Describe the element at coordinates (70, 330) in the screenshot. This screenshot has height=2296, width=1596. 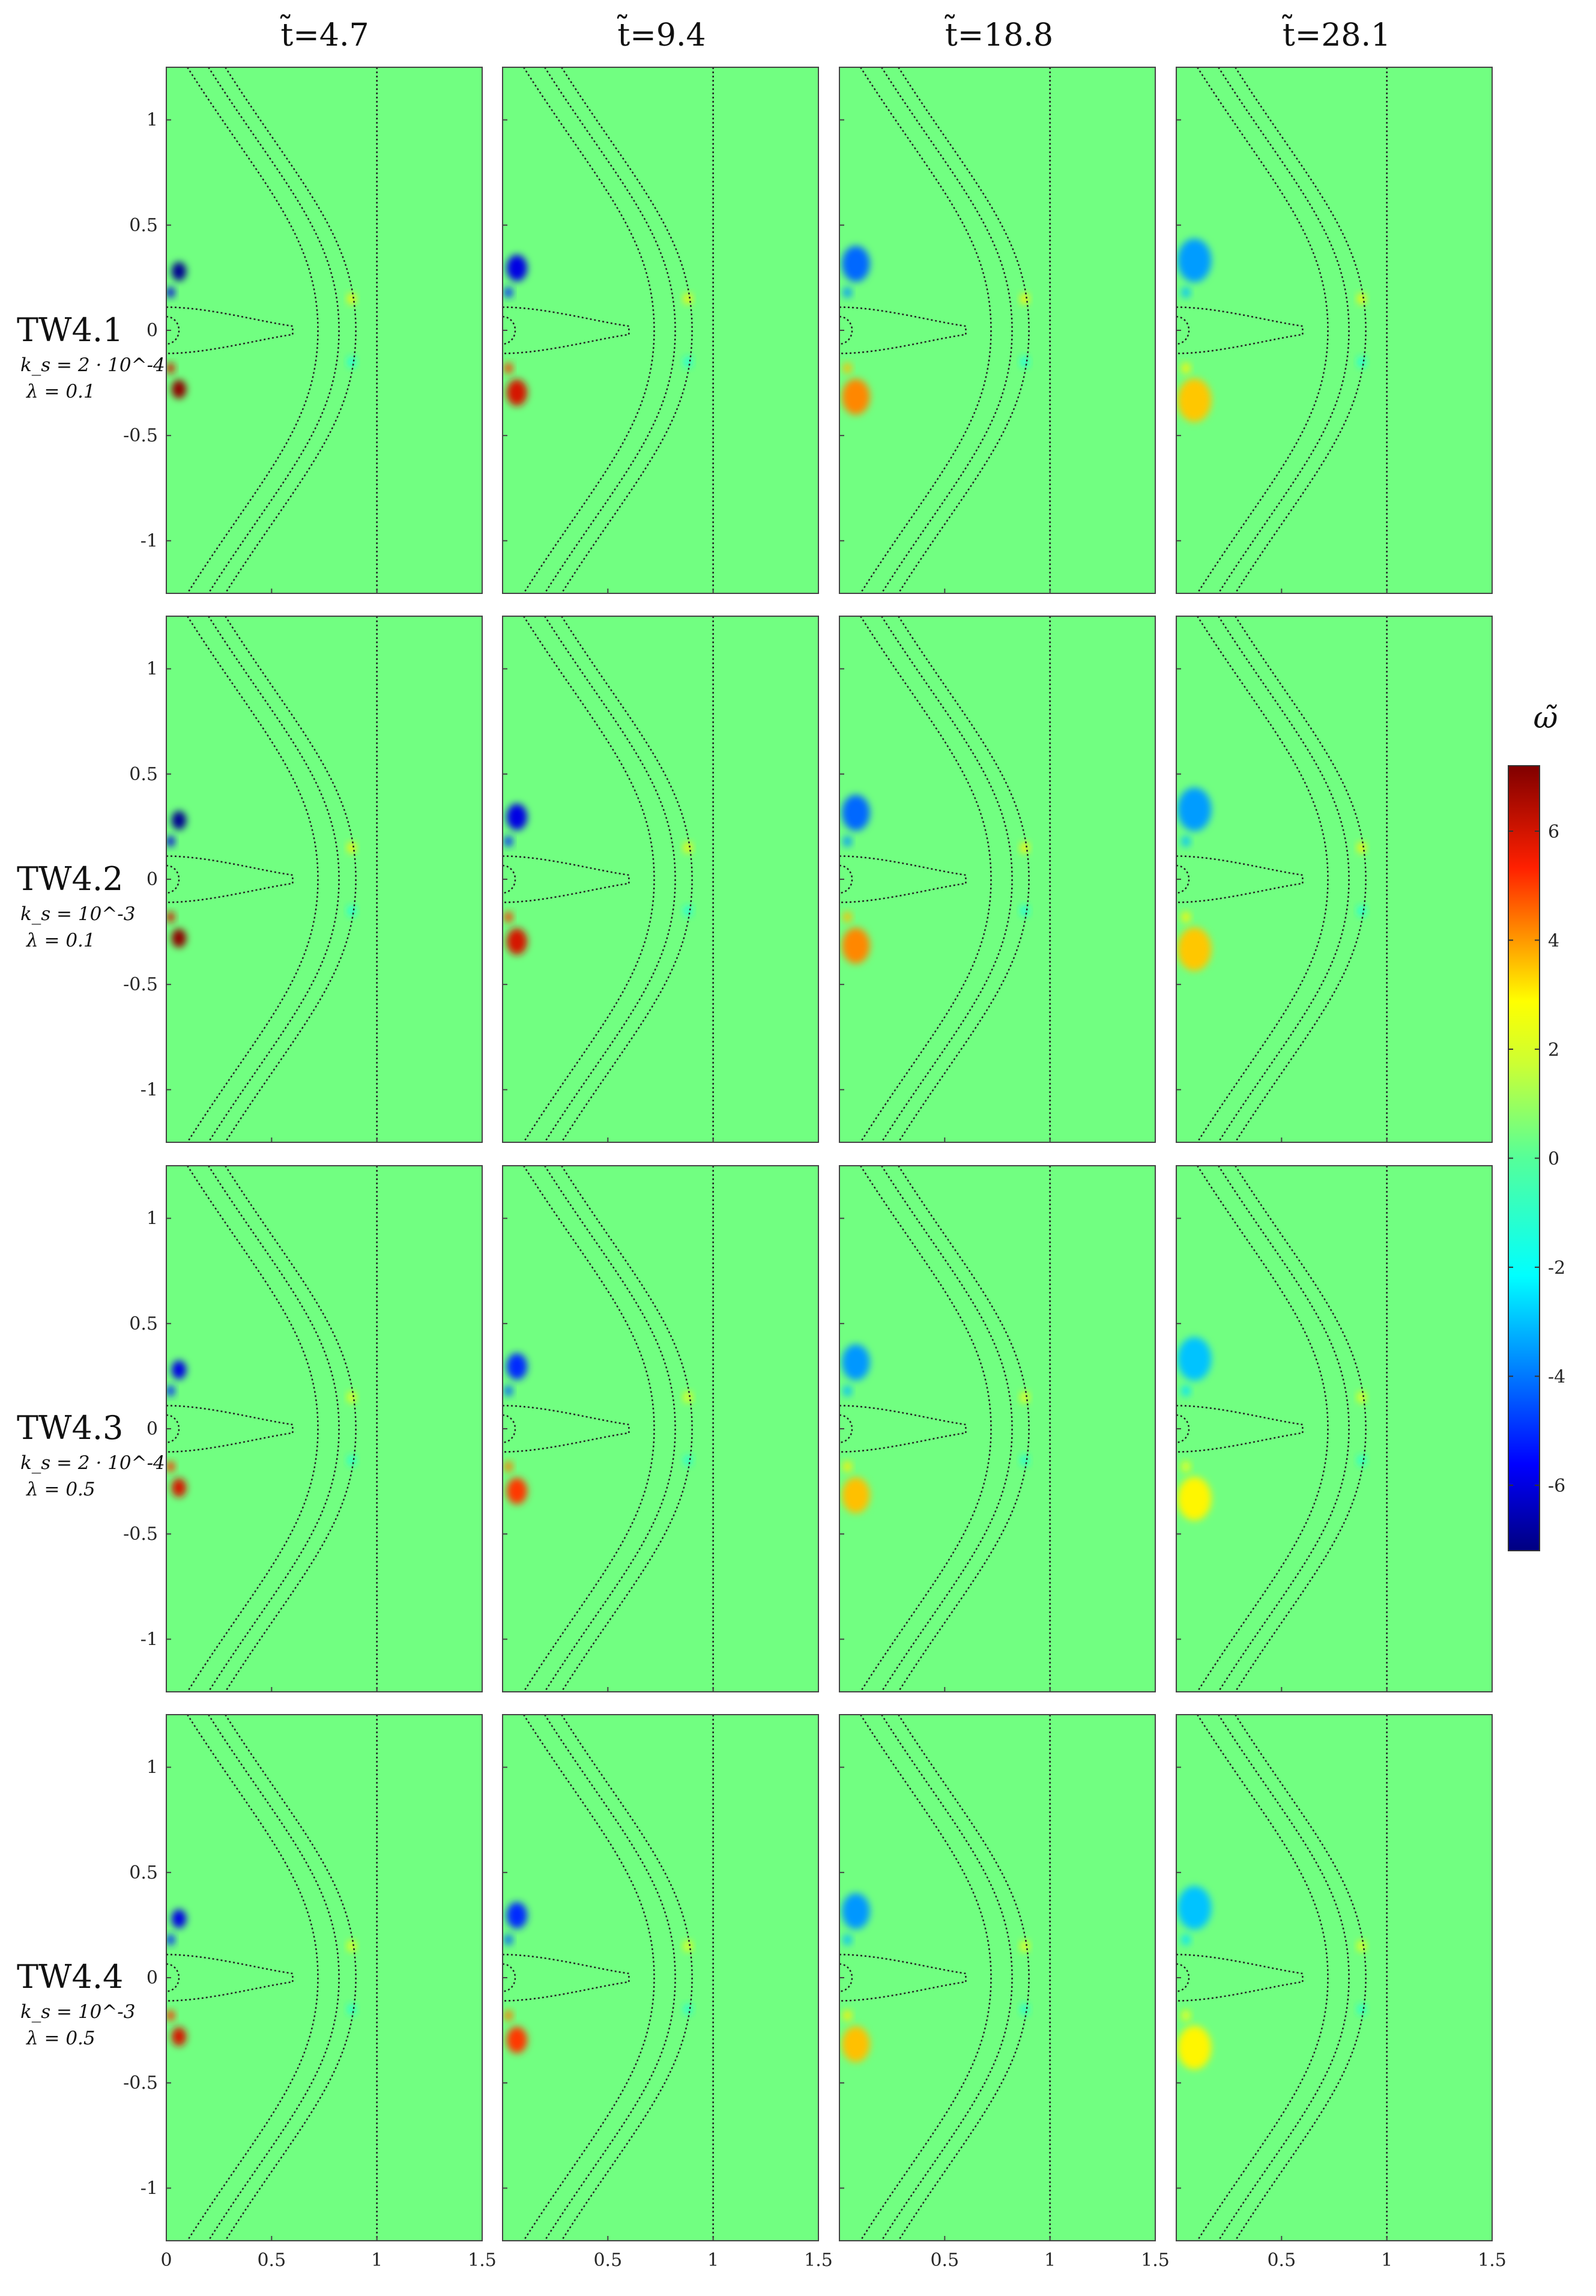
I see `row-label-id: TW4.1` at that location.